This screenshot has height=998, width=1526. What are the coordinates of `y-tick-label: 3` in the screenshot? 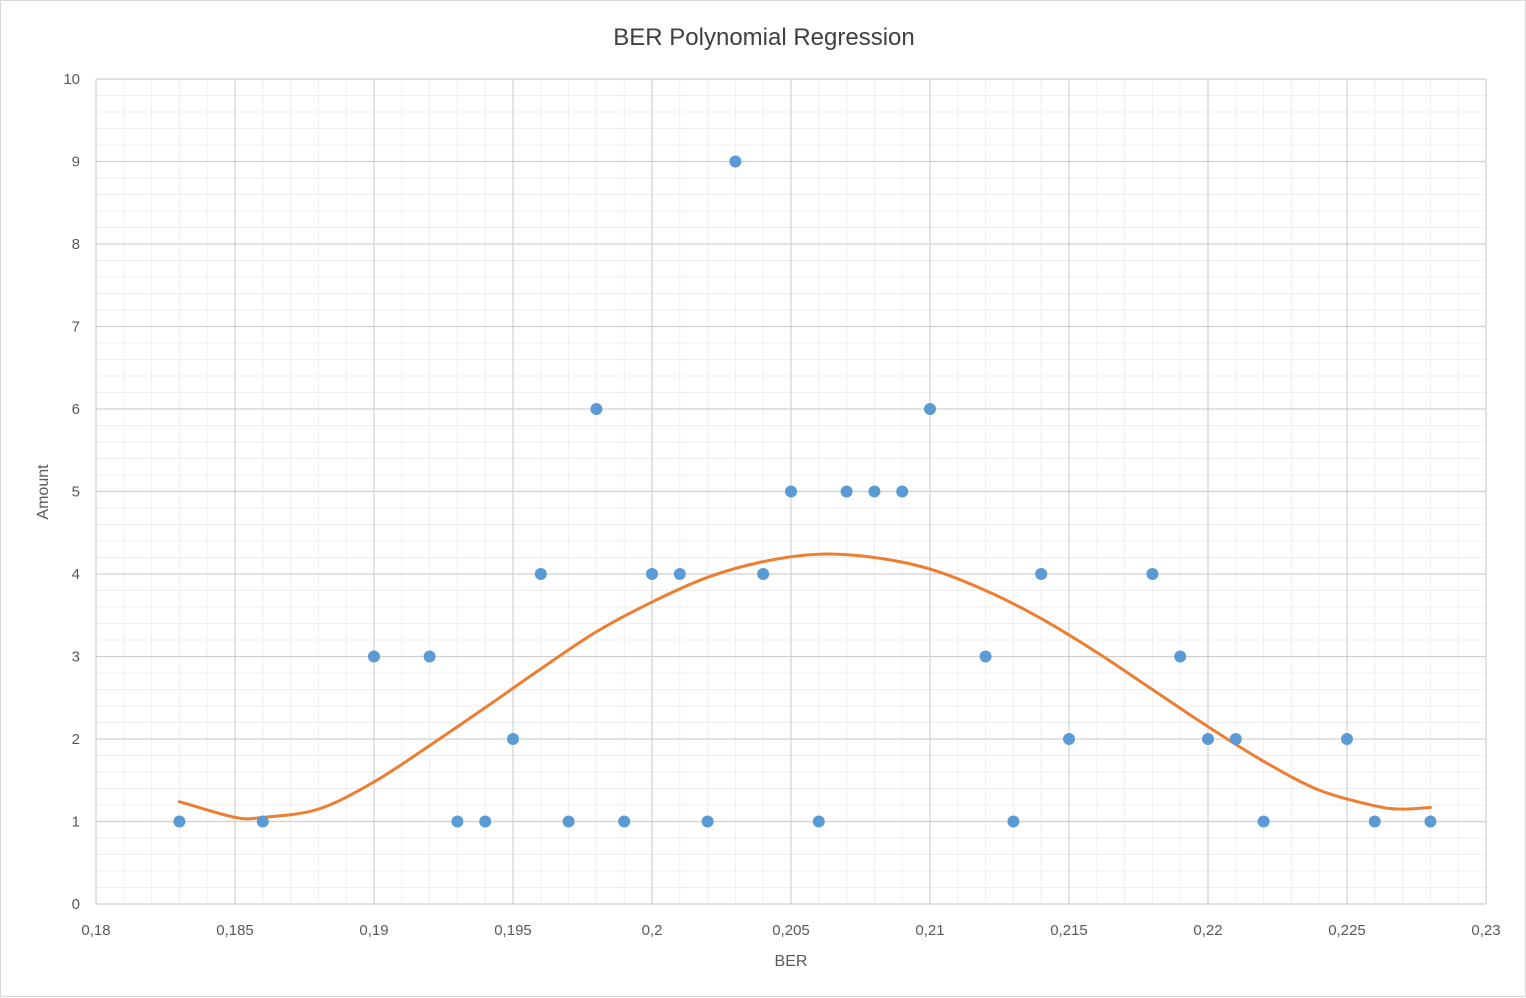 It's located at (76, 657).